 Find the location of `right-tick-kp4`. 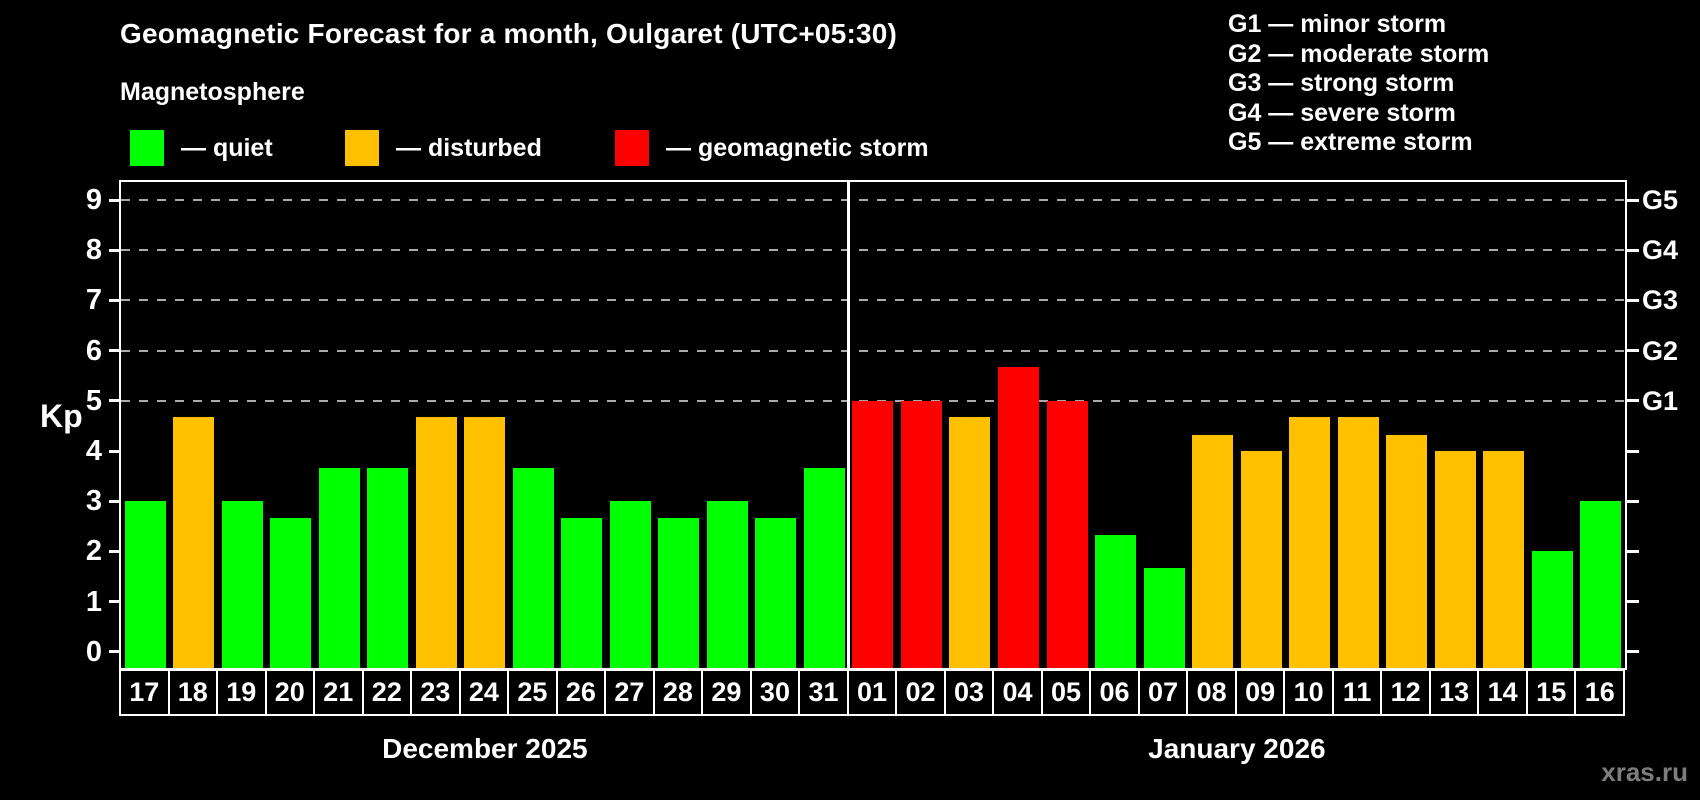

right-tick-kp4 is located at coordinates (1633, 451).